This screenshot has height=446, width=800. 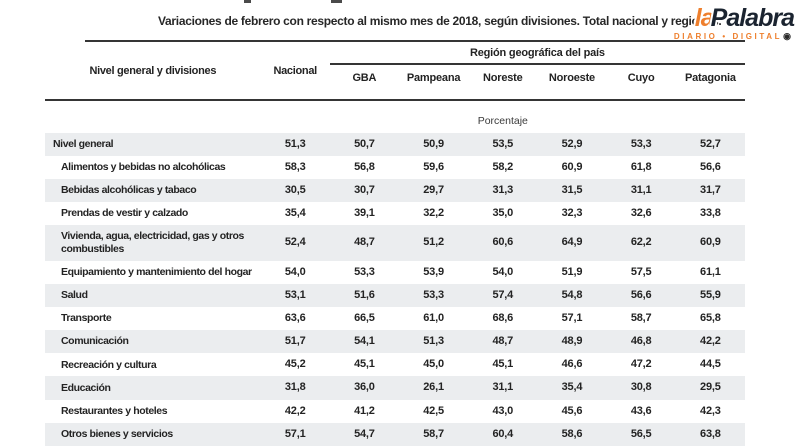 What do you see at coordinates (710, 78) in the screenshot?
I see `column-header-patagonia: Patagonia` at bounding box center [710, 78].